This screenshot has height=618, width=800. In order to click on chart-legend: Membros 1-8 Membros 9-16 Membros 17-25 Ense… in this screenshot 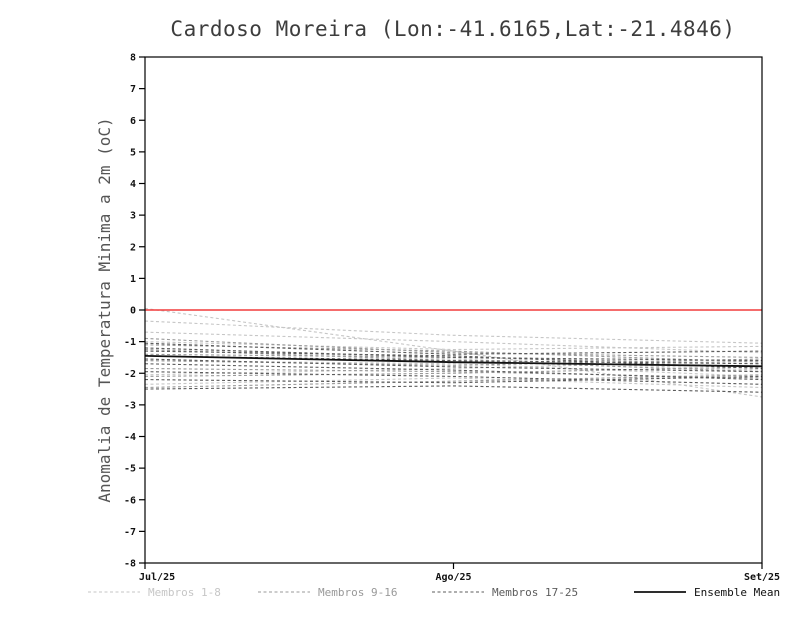, I will do `click(434, 592)`.